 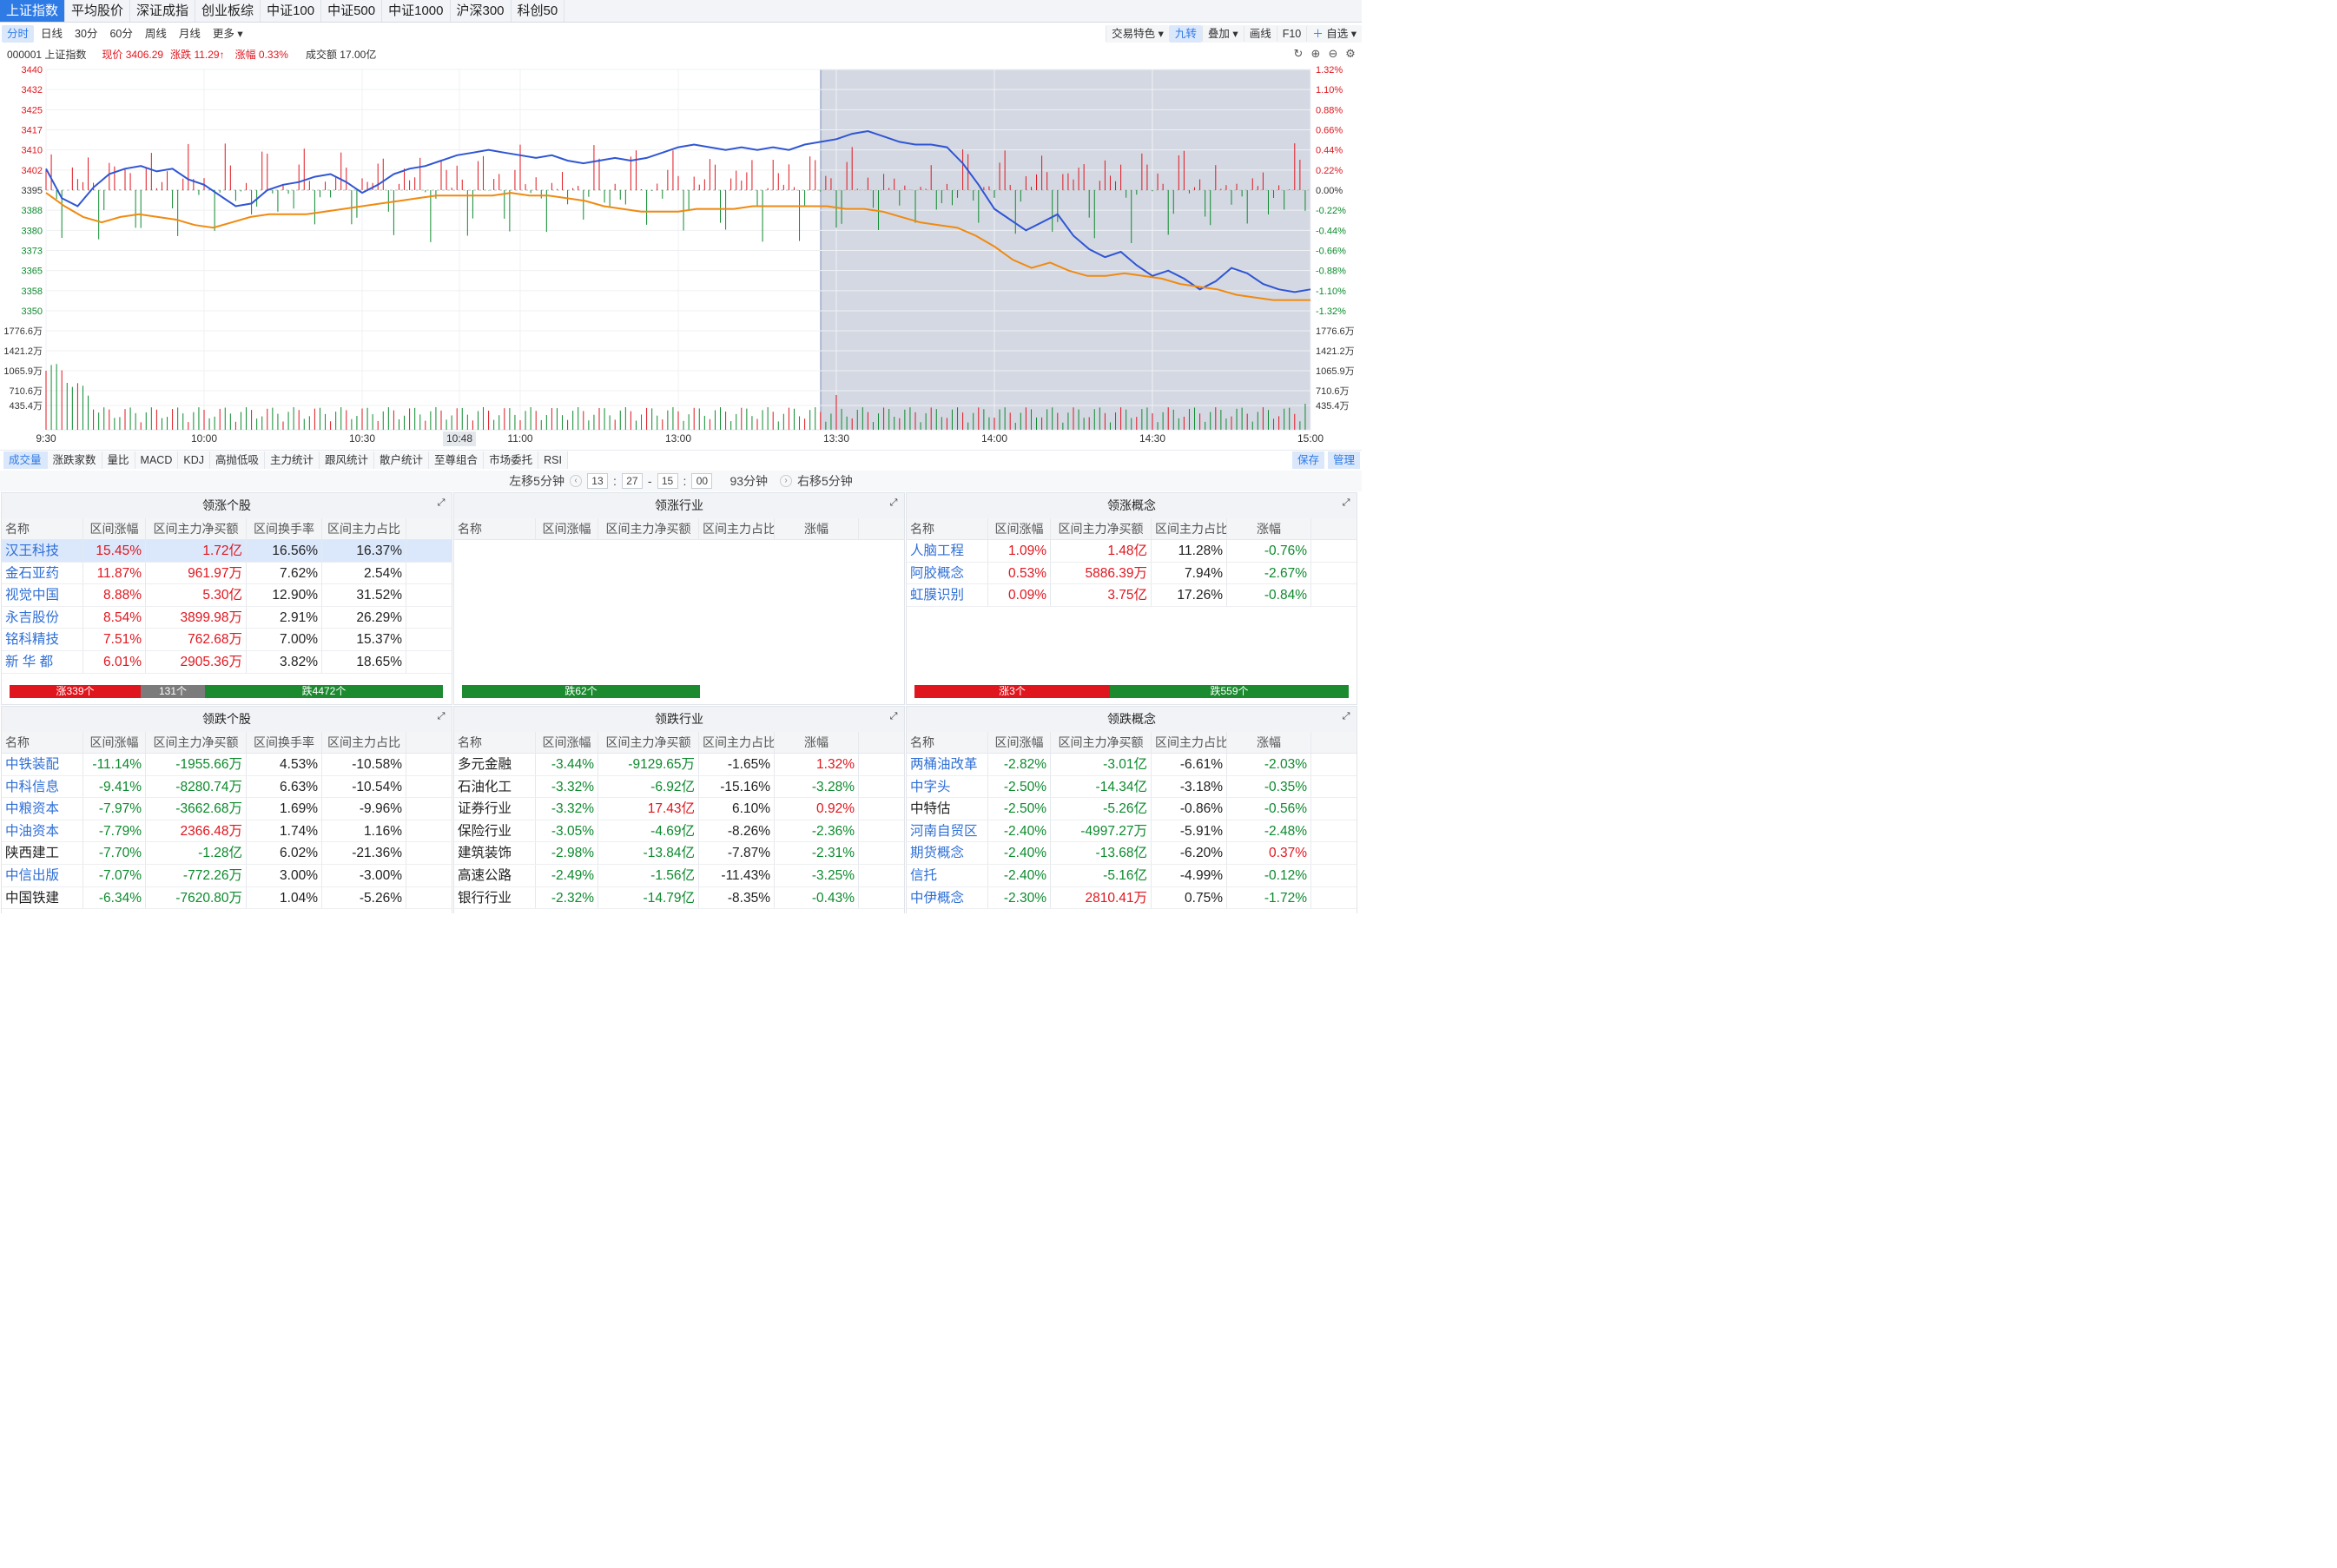 What do you see at coordinates (42, 875) in the screenshot?
I see `row-name: 中信出版` at bounding box center [42, 875].